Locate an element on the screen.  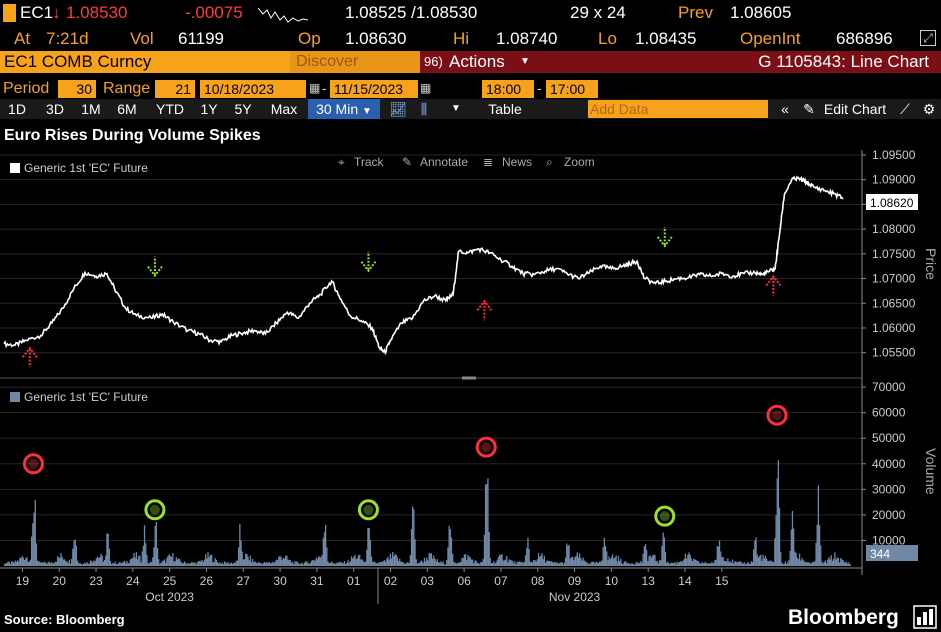
zoom-tool: Zoom is located at coordinates (579, 162).